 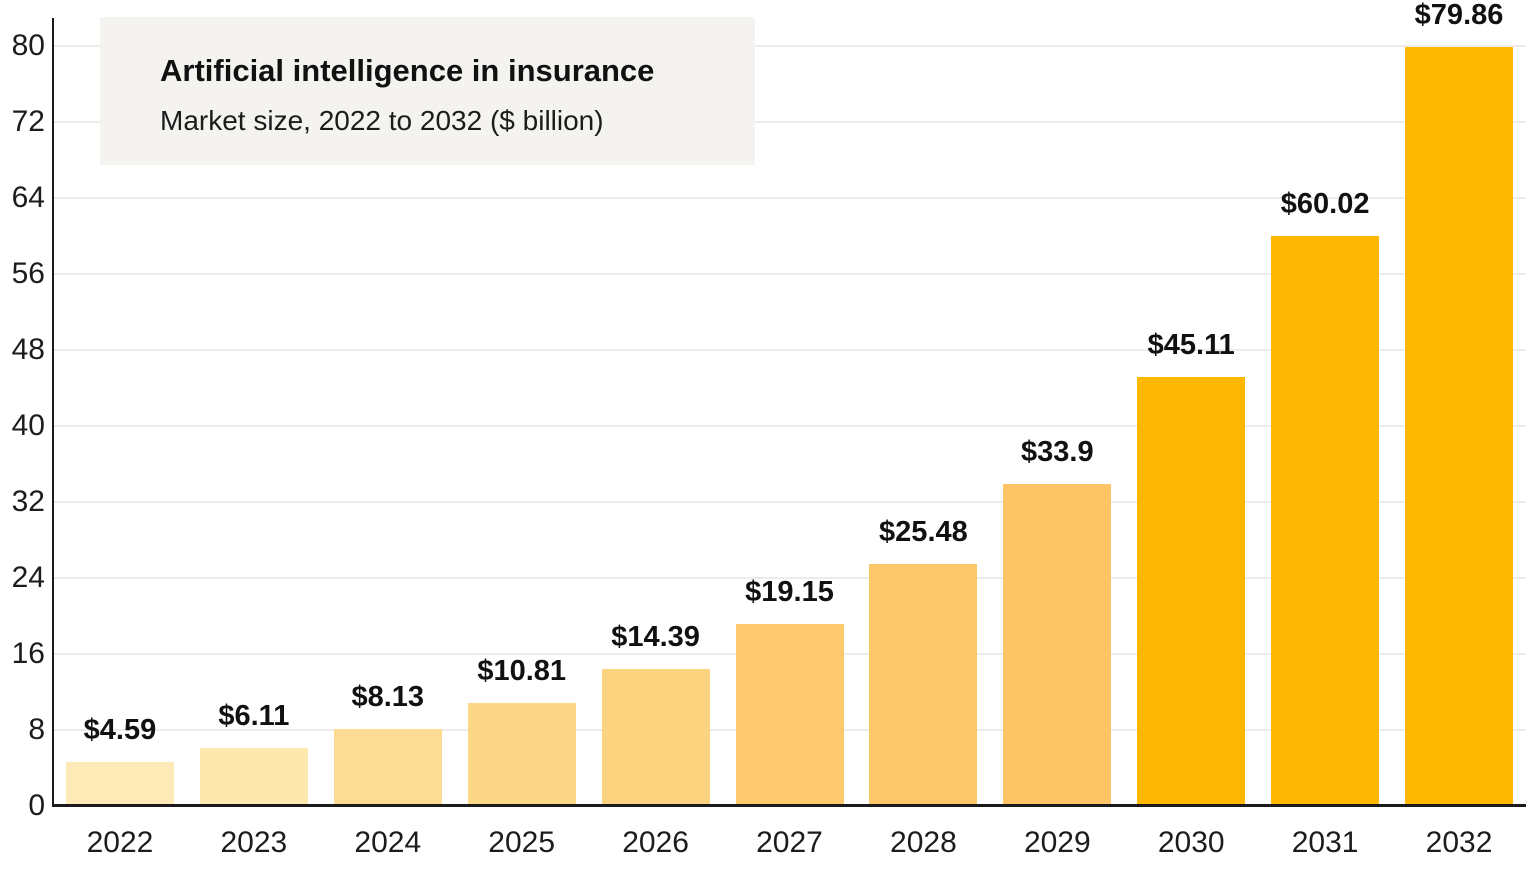 I want to click on x-tick-label-2022: 2022, so click(x=120, y=842).